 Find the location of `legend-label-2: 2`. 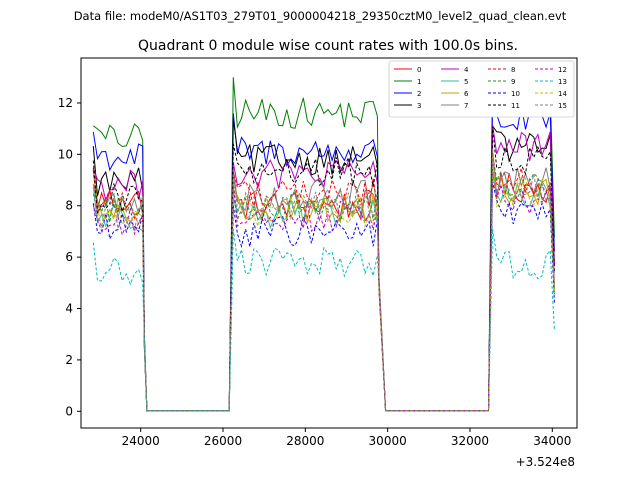

legend-label-2: 2 is located at coordinates (419, 94).